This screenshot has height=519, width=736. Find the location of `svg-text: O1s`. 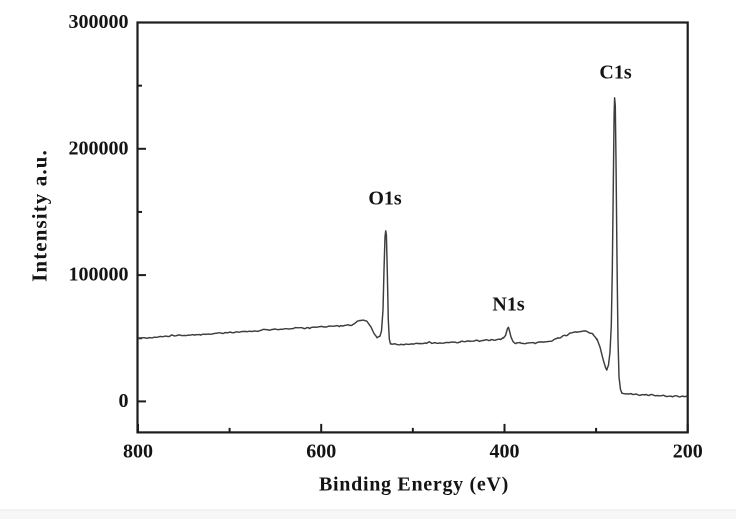

svg-text: O1s is located at coordinates (385, 199).